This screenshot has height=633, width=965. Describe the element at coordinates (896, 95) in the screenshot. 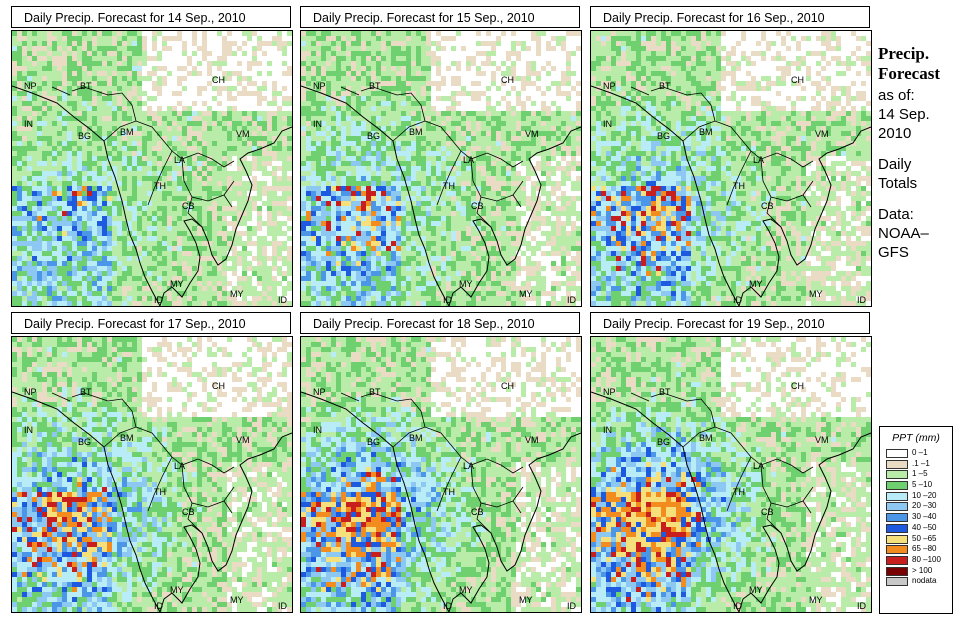

I see `as-of-label: as of:` at that location.